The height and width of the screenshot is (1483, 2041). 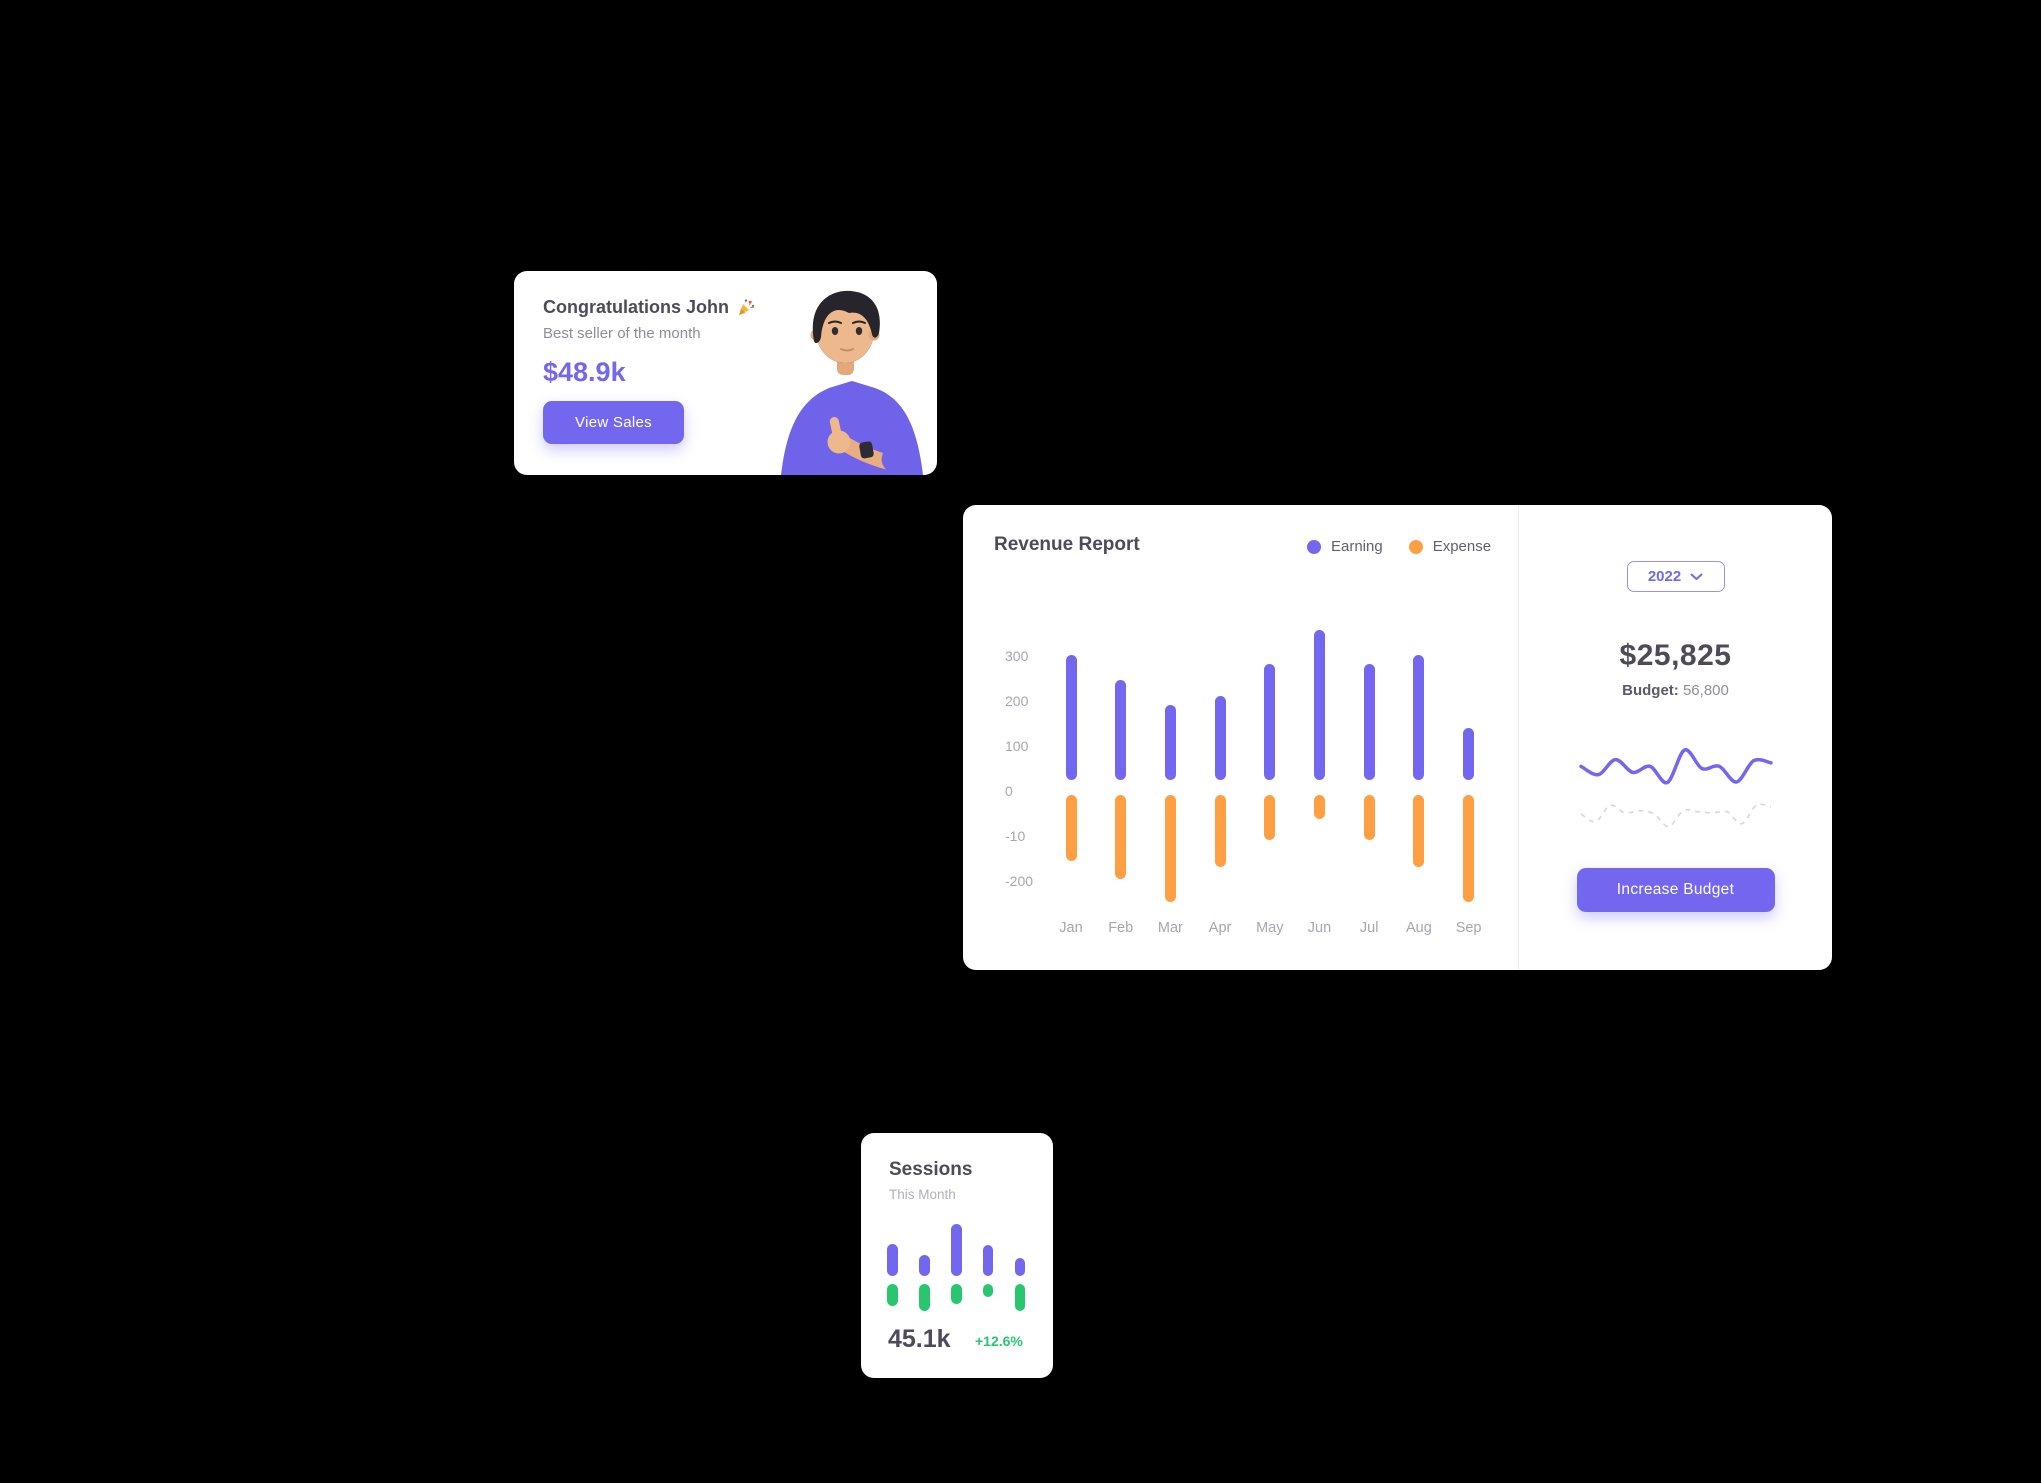 What do you see at coordinates (613, 422) in the screenshot?
I see `view-sales-button: View Sales` at bounding box center [613, 422].